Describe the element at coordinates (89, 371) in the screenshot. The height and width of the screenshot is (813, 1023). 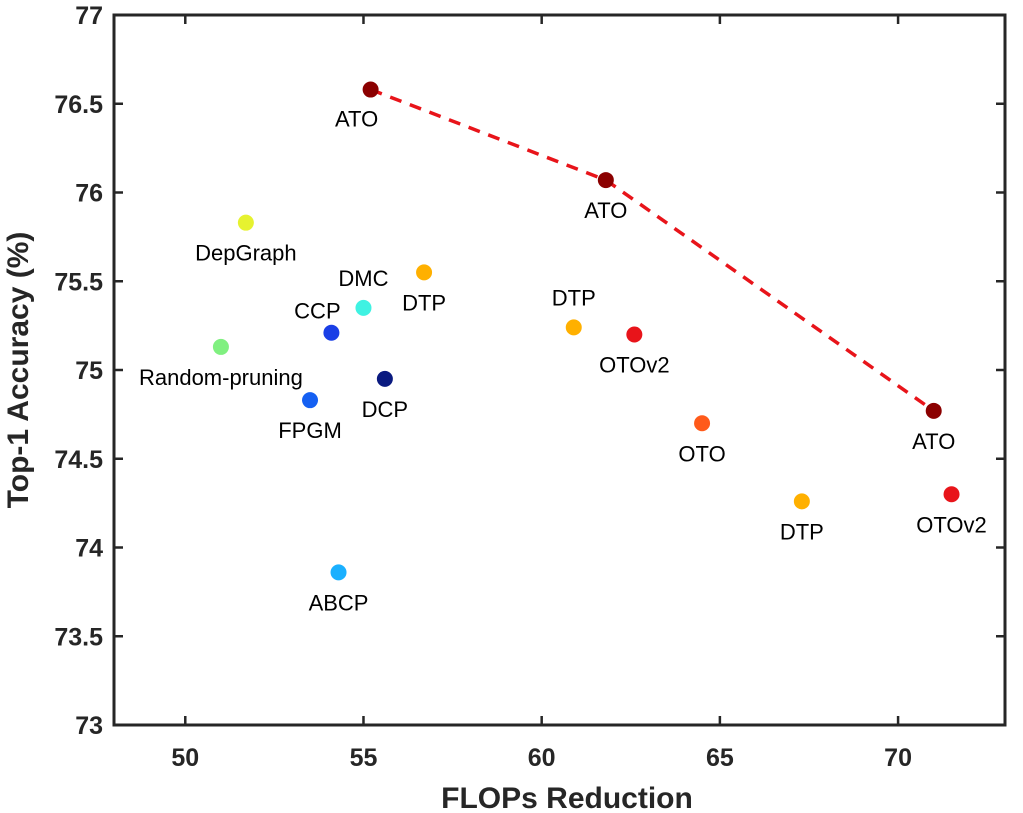
I see `y-tick-label: 75` at that location.